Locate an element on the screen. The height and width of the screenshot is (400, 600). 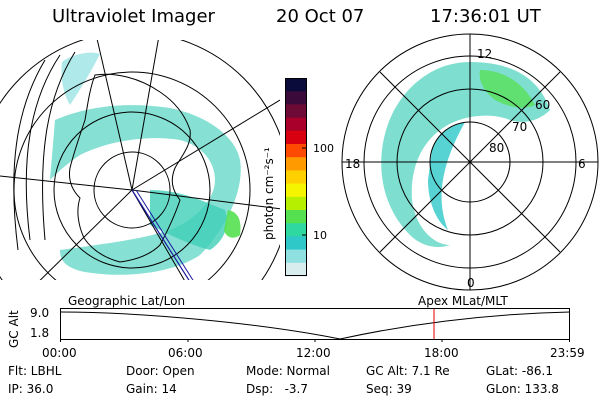
glon-info: GLon: 133.8 is located at coordinates (522, 389).